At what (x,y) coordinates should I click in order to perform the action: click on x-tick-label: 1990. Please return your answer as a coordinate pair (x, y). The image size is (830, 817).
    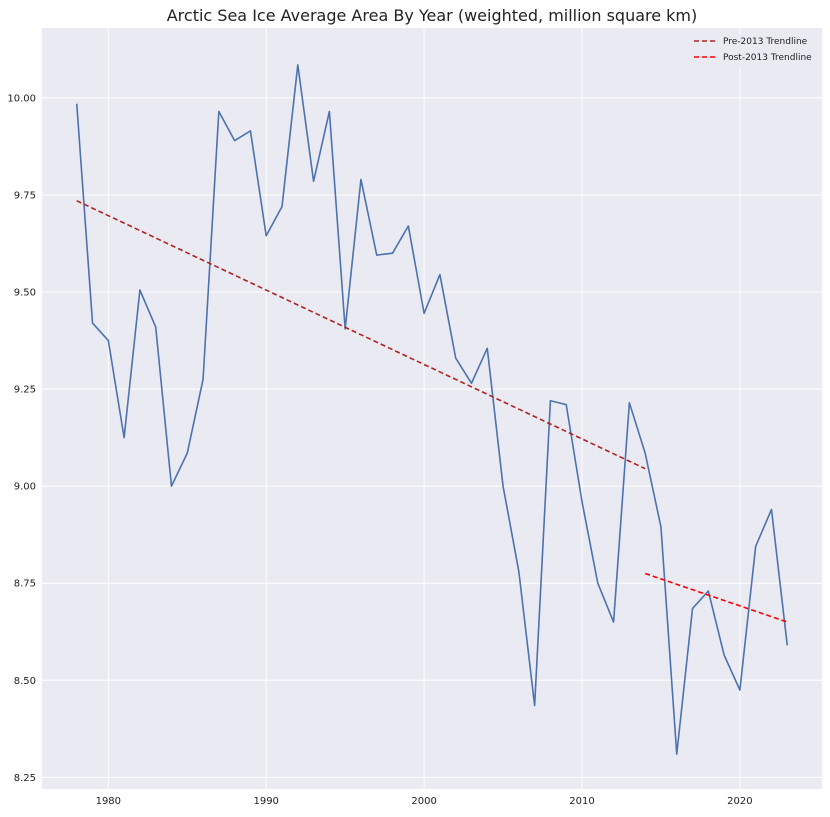
    Looking at the image, I should click on (265, 801).